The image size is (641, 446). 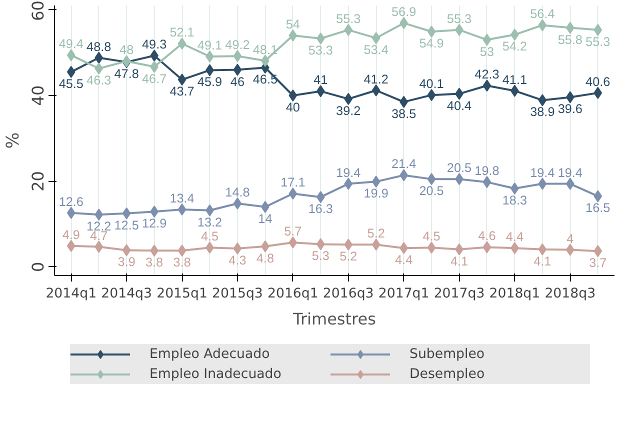 What do you see at coordinates (403, 164) in the screenshot?
I see `data-label: 21.4` at bounding box center [403, 164].